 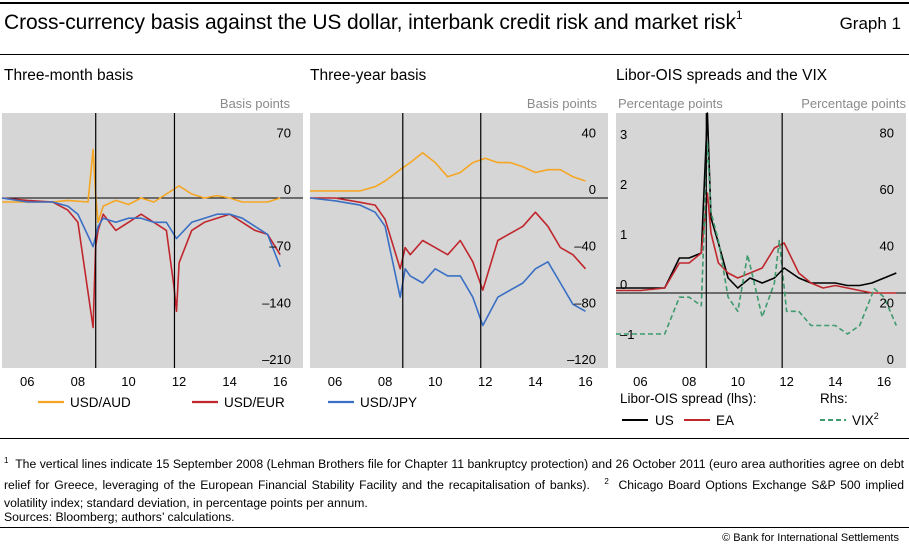 What do you see at coordinates (454, 527) in the screenshot?
I see `bottom-rule` at bounding box center [454, 527].